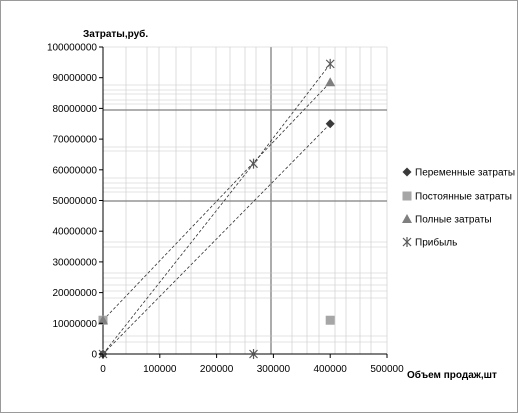  I want to click on x-tick-label: 400000, so click(331, 369).